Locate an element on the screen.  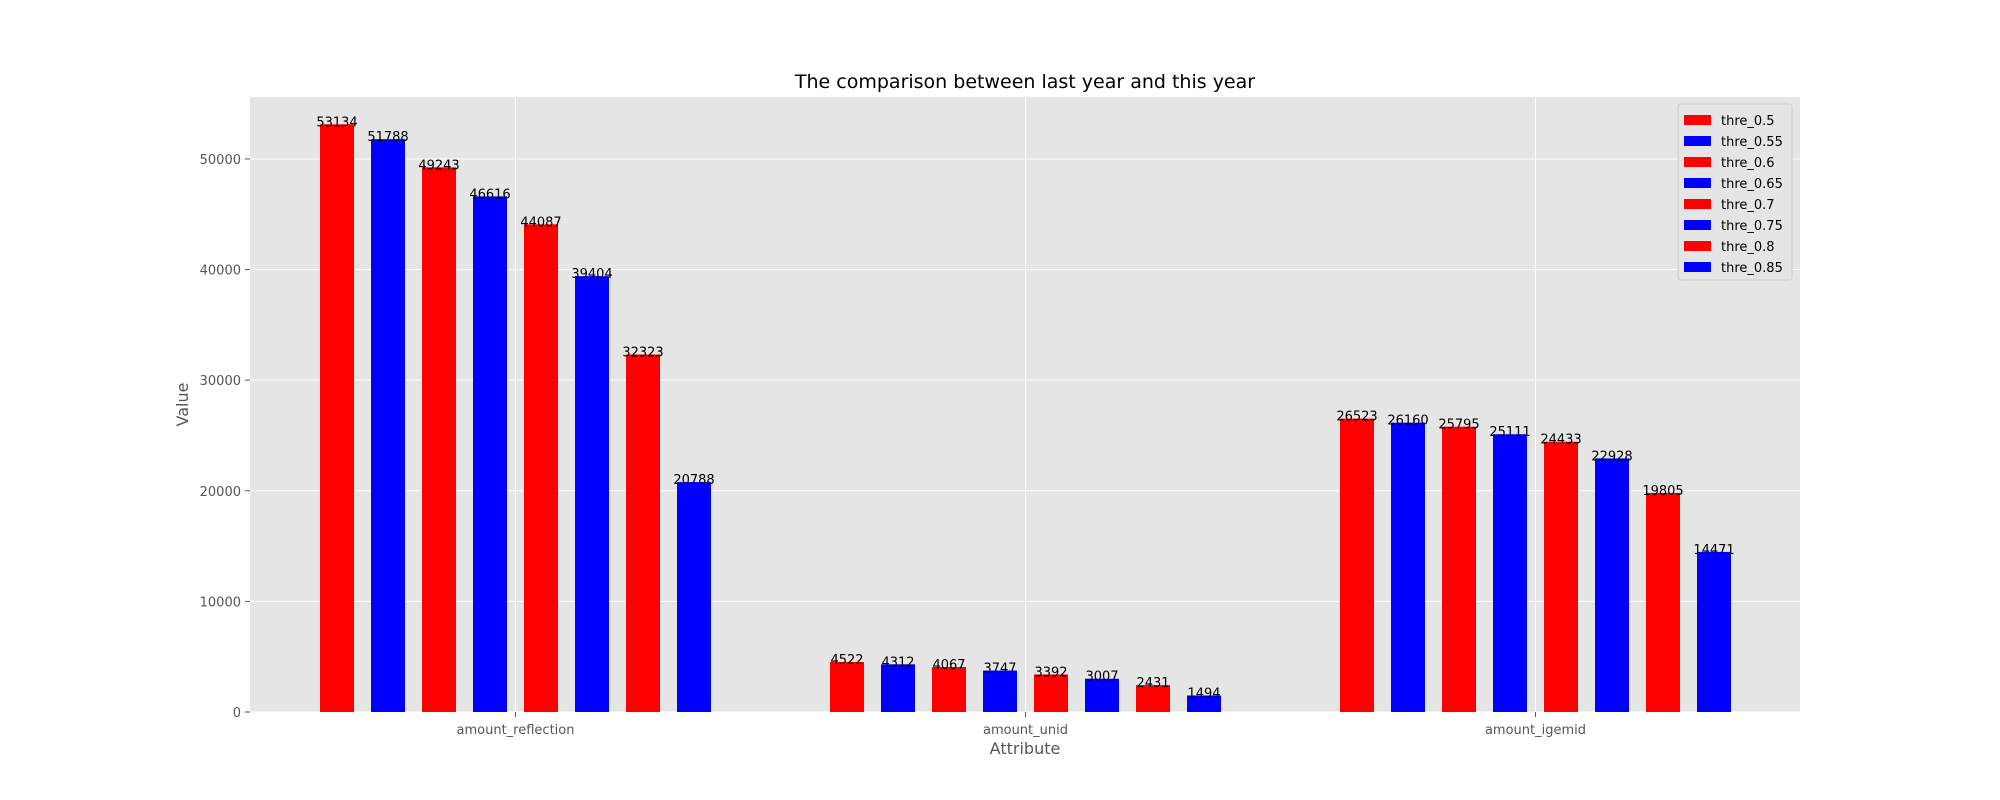
y-tick-label: 30000 is located at coordinates (220, 381).